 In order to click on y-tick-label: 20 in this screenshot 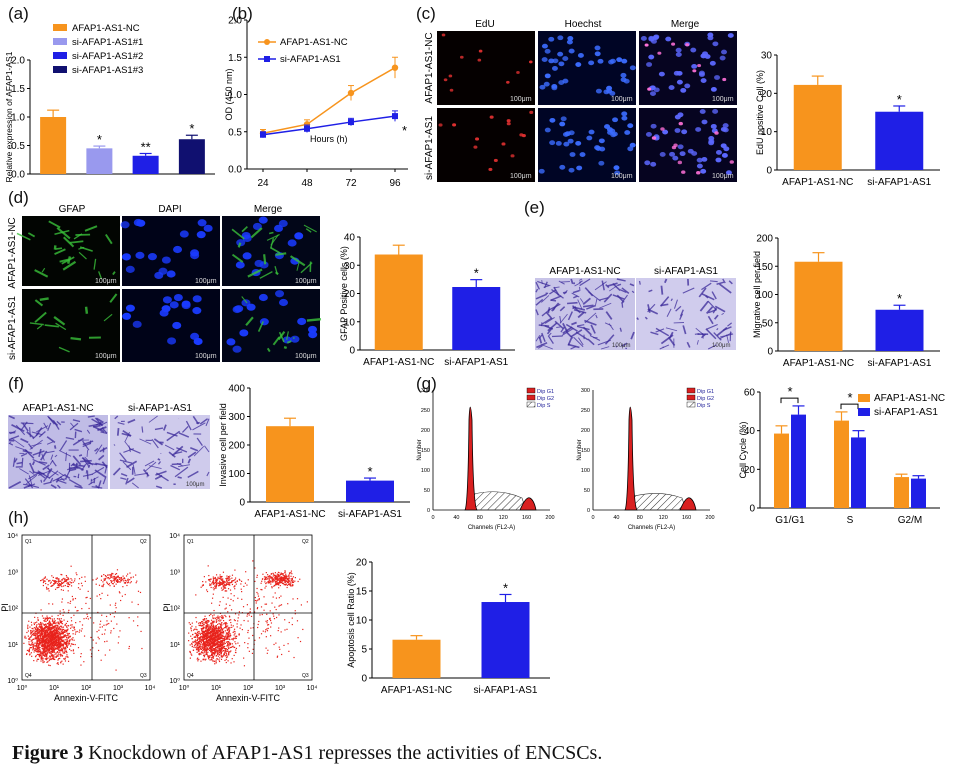, I will do `click(362, 563)`.